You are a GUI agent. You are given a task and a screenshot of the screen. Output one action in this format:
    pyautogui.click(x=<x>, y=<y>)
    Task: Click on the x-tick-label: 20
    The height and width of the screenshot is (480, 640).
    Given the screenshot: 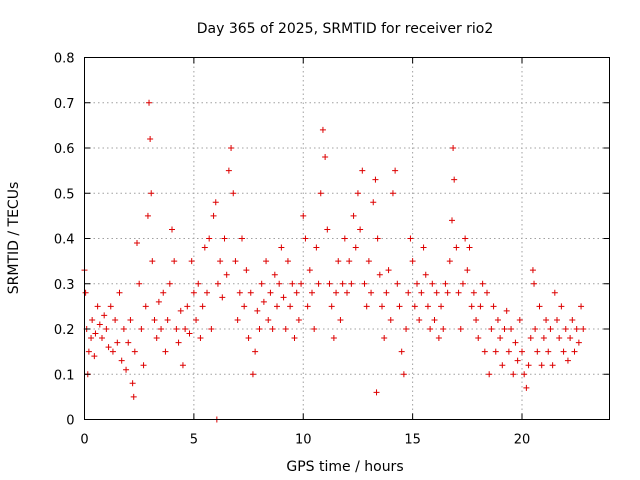 What is the action you would take?
    pyautogui.click(x=522, y=440)
    